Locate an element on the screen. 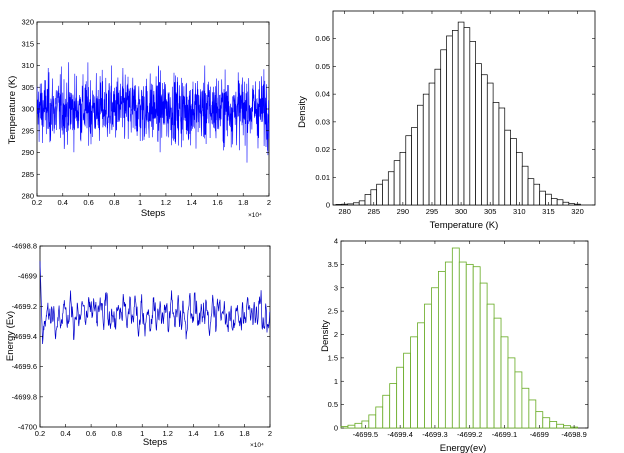 The height and width of the screenshot is (453, 624). x-tick-label: 1.4 is located at coordinates (191, 202).